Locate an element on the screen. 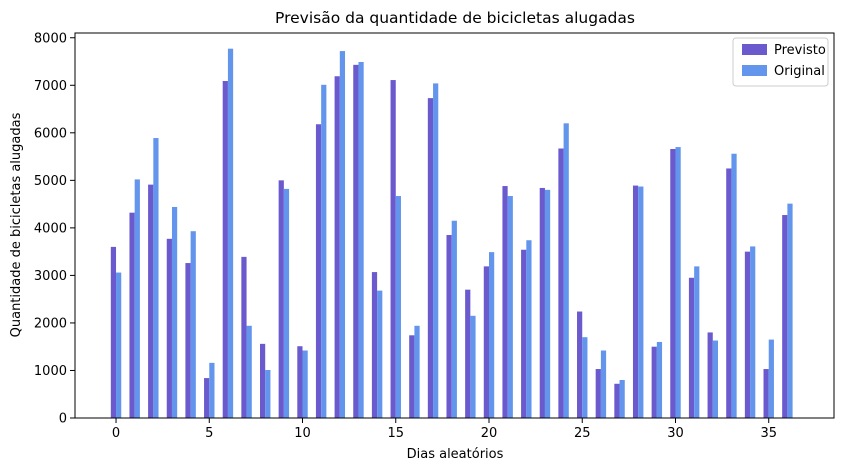 The image size is (859, 470). y-tick-label: 8000 is located at coordinates (50, 38).